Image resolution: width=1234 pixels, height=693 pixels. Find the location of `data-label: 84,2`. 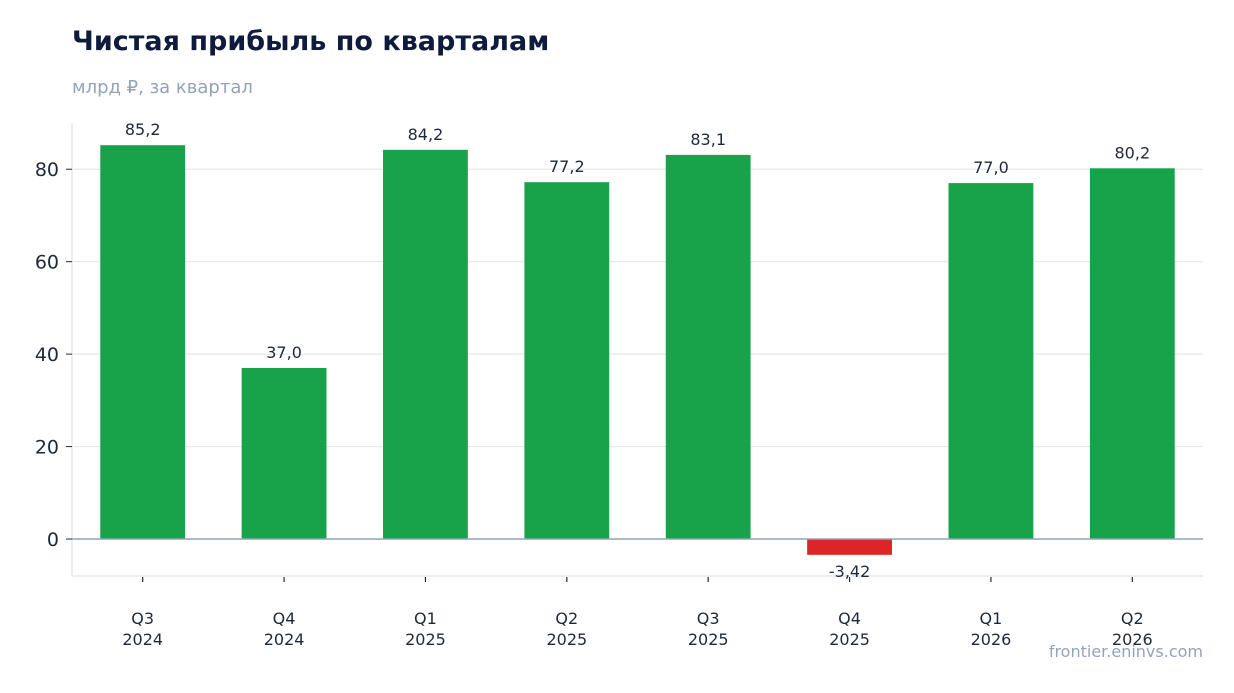

data-label: 84,2 is located at coordinates (426, 134).